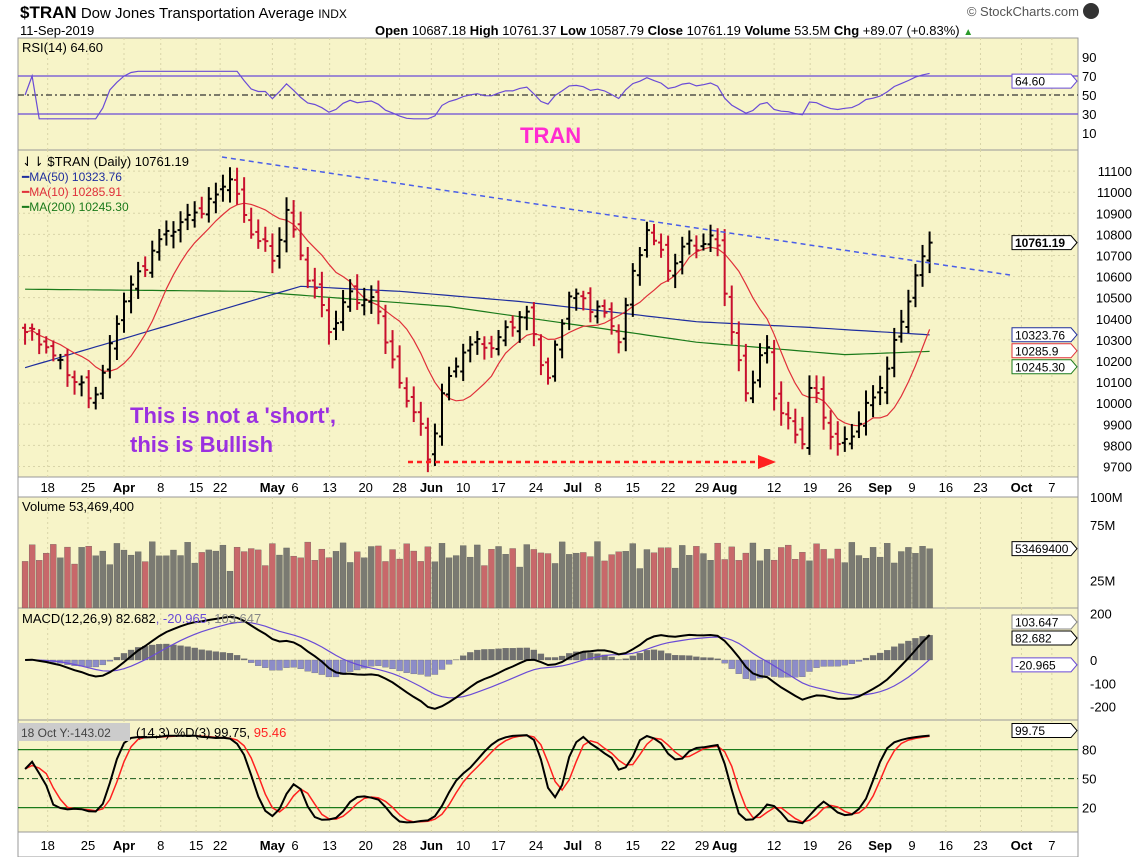 This screenshot has height=857, width=1137. I want to click on macd-legend: MACD(12,26,9) 82.682, -20.965, 103.647, so click(141, 618).